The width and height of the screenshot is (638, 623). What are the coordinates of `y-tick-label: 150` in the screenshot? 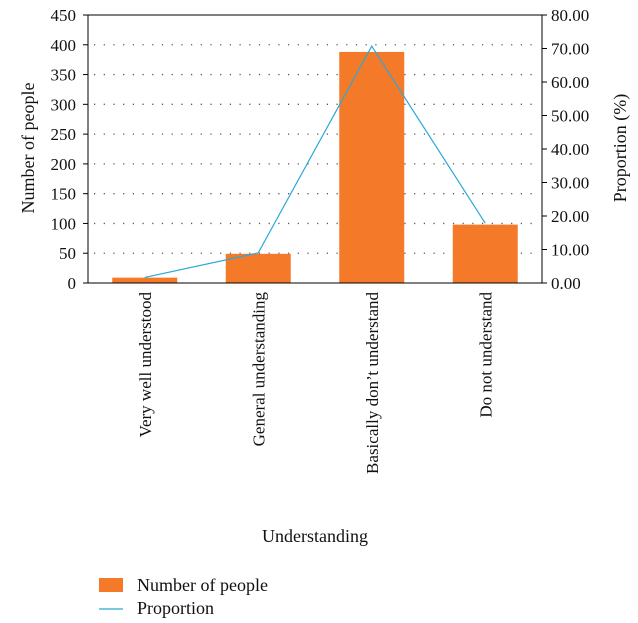 It's located at (64, 194).